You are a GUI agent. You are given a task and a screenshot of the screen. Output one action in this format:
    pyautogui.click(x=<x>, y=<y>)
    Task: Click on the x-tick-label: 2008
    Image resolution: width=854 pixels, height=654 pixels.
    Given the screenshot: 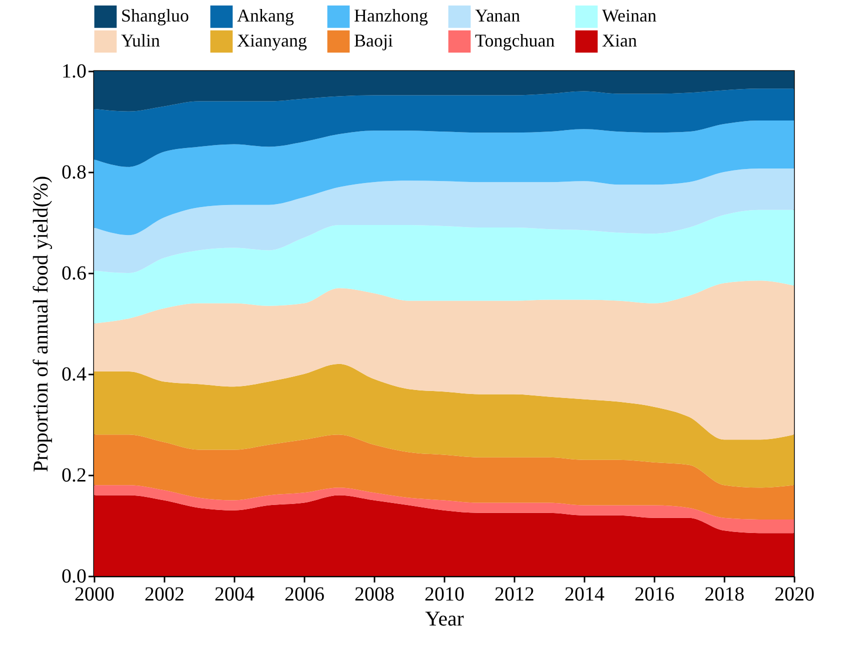 What is the action you would take?
    pyautogui.click(x=374, y=595)
    